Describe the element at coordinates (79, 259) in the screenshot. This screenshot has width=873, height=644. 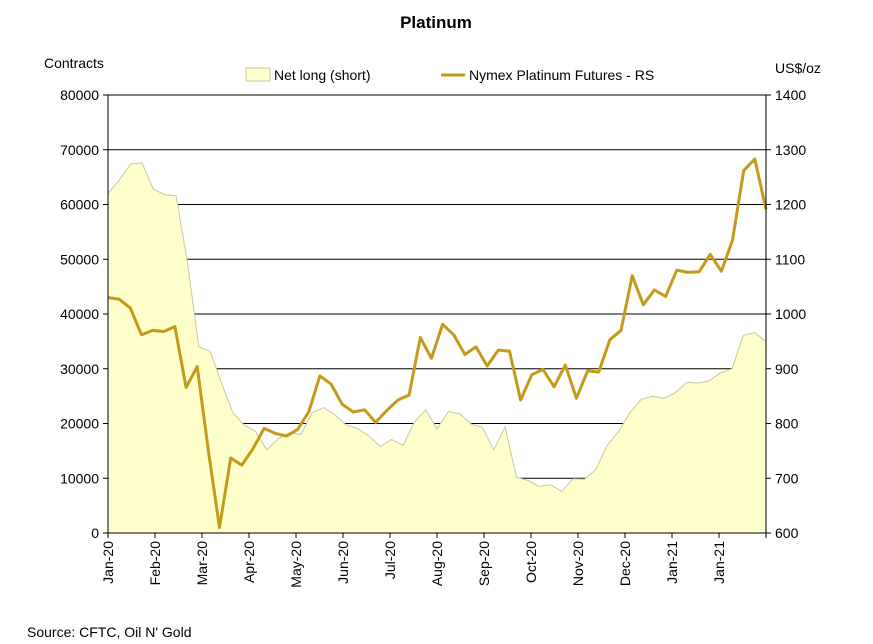
I see `left-tick-label: 50000` at that location.